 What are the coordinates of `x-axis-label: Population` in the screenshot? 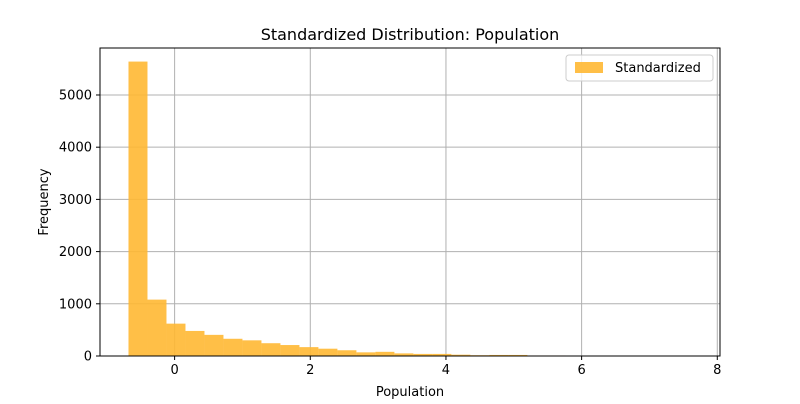 It's located at (410, 392).